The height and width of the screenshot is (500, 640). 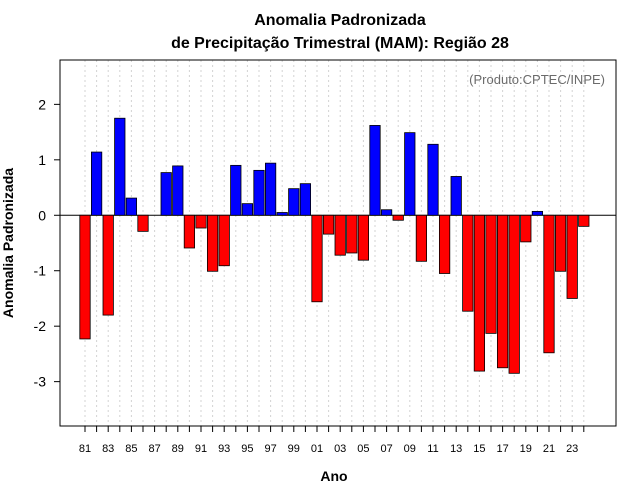 I want to click on x-tick-label: 05, so click(x=363, y=449).